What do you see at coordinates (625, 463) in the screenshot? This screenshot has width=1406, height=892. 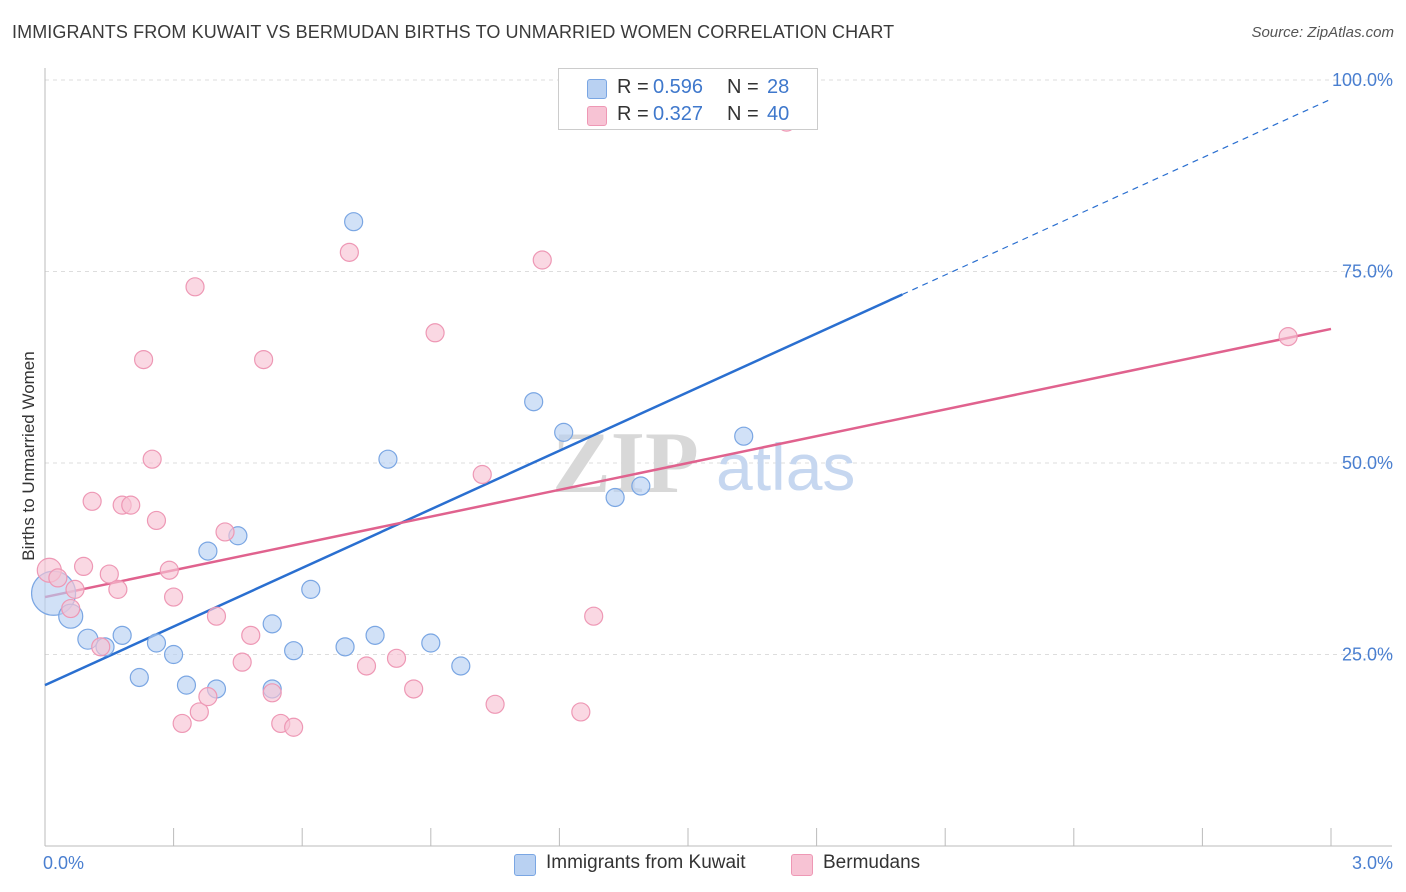 I see `watermark-zip: ZIP` at bounding box center [625, 463].